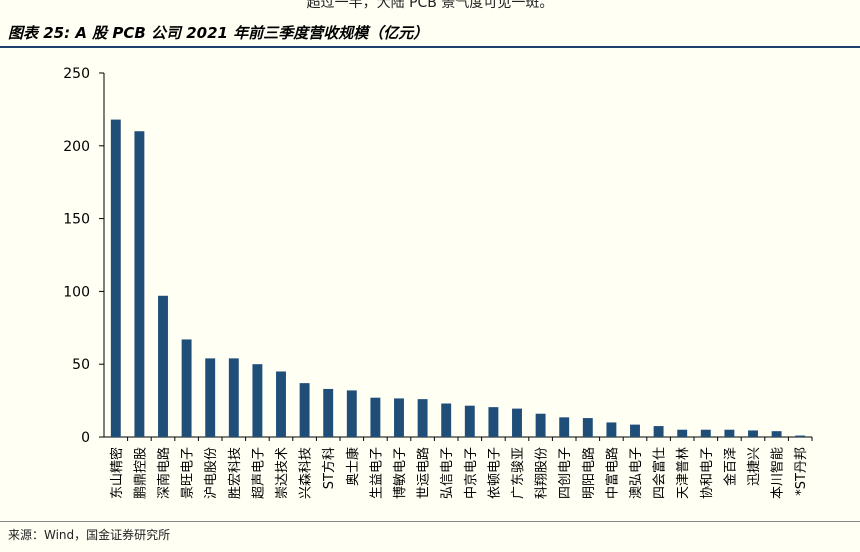 This screenshot has width=860, height=552. I want to click on x-category-label: 弘信电子, so click(447, 473).